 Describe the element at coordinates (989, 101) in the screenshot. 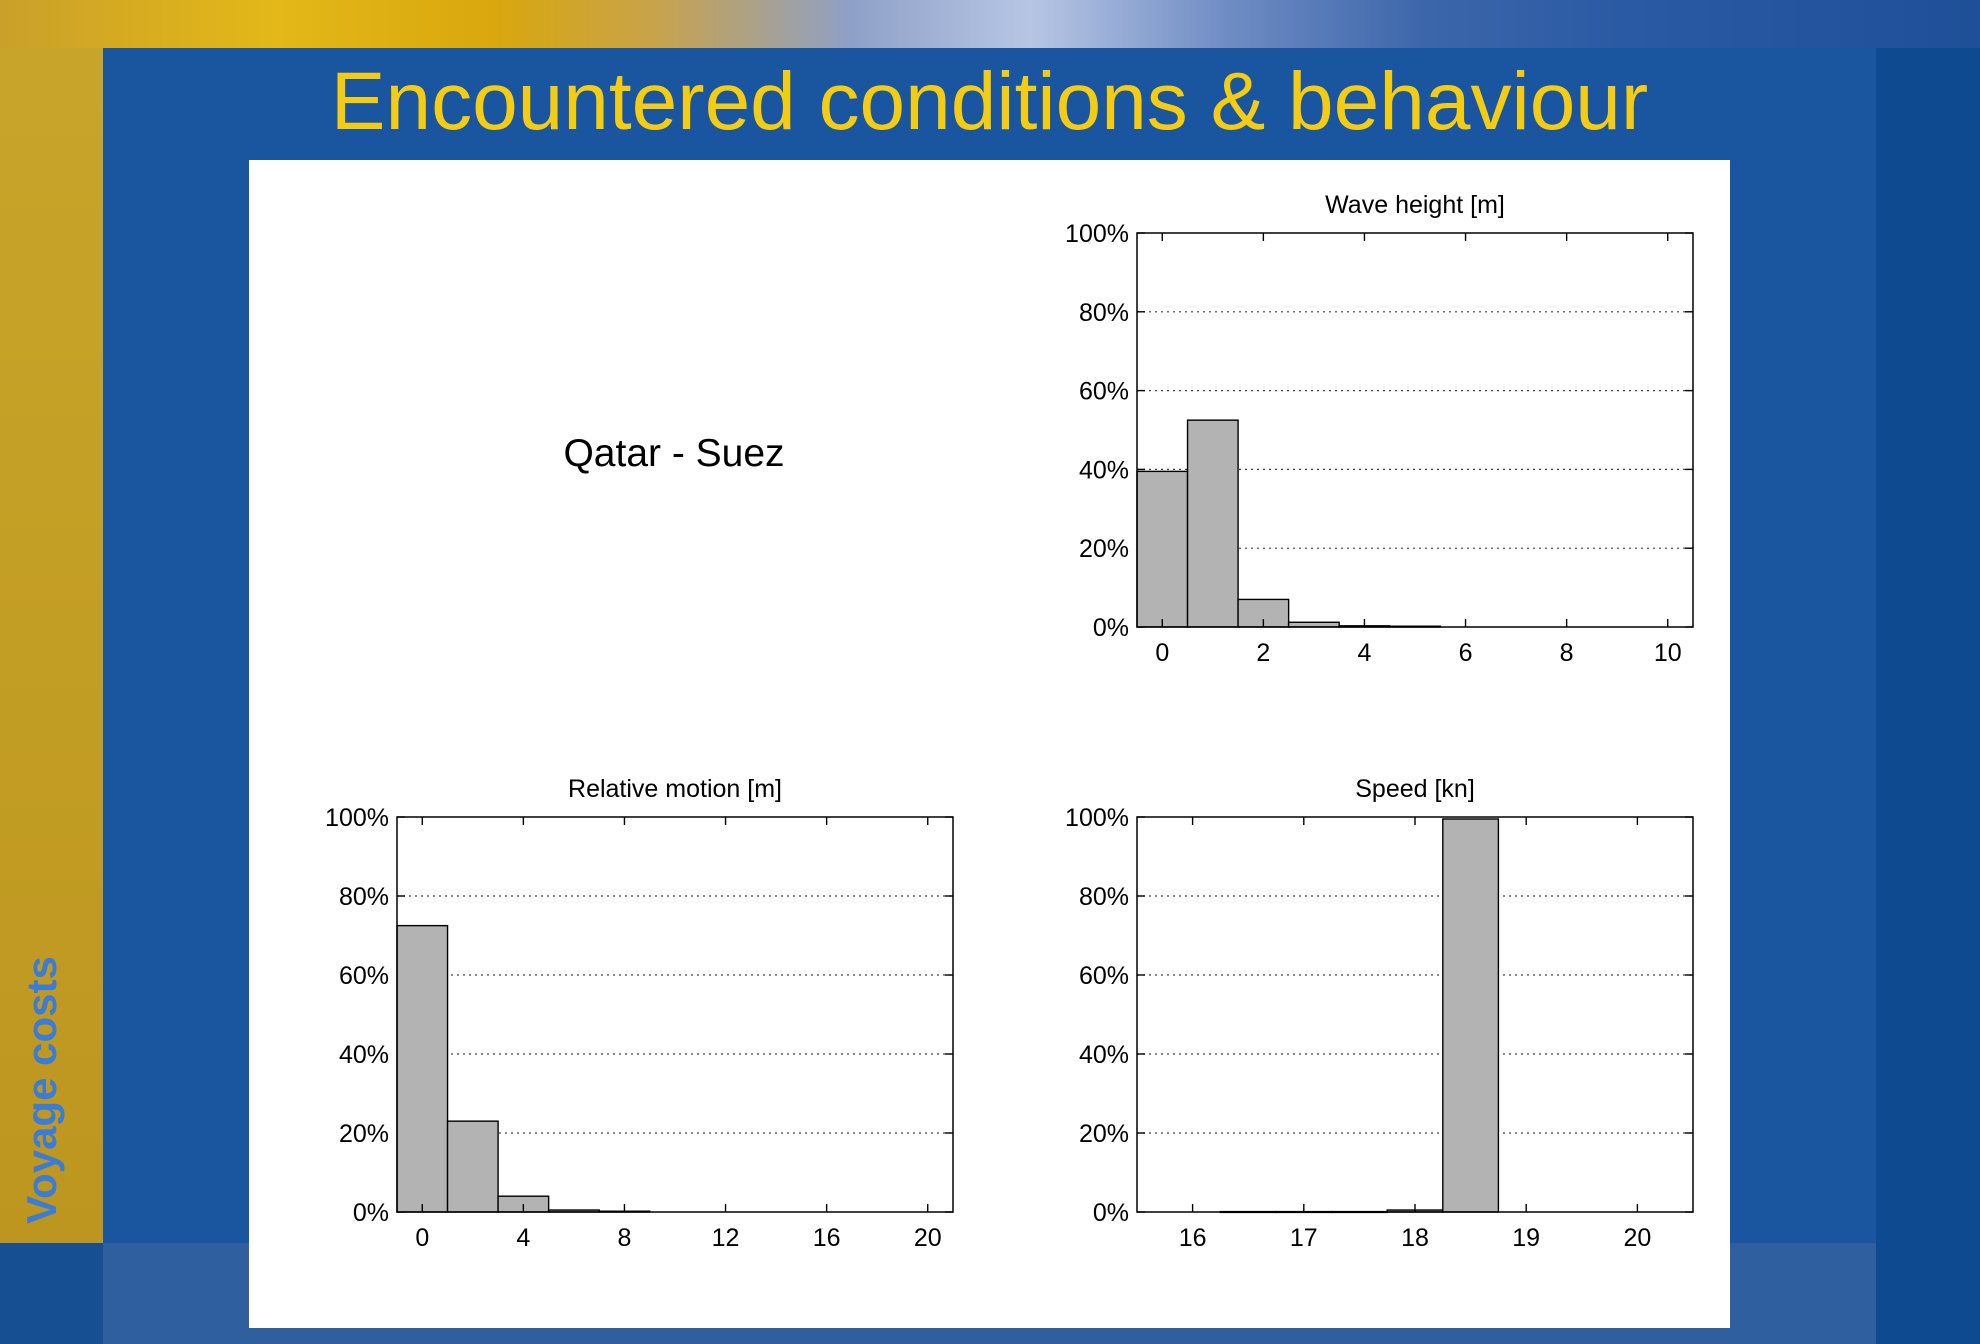

I see `slide-title: Encountered conditions & behaviour` at that location.